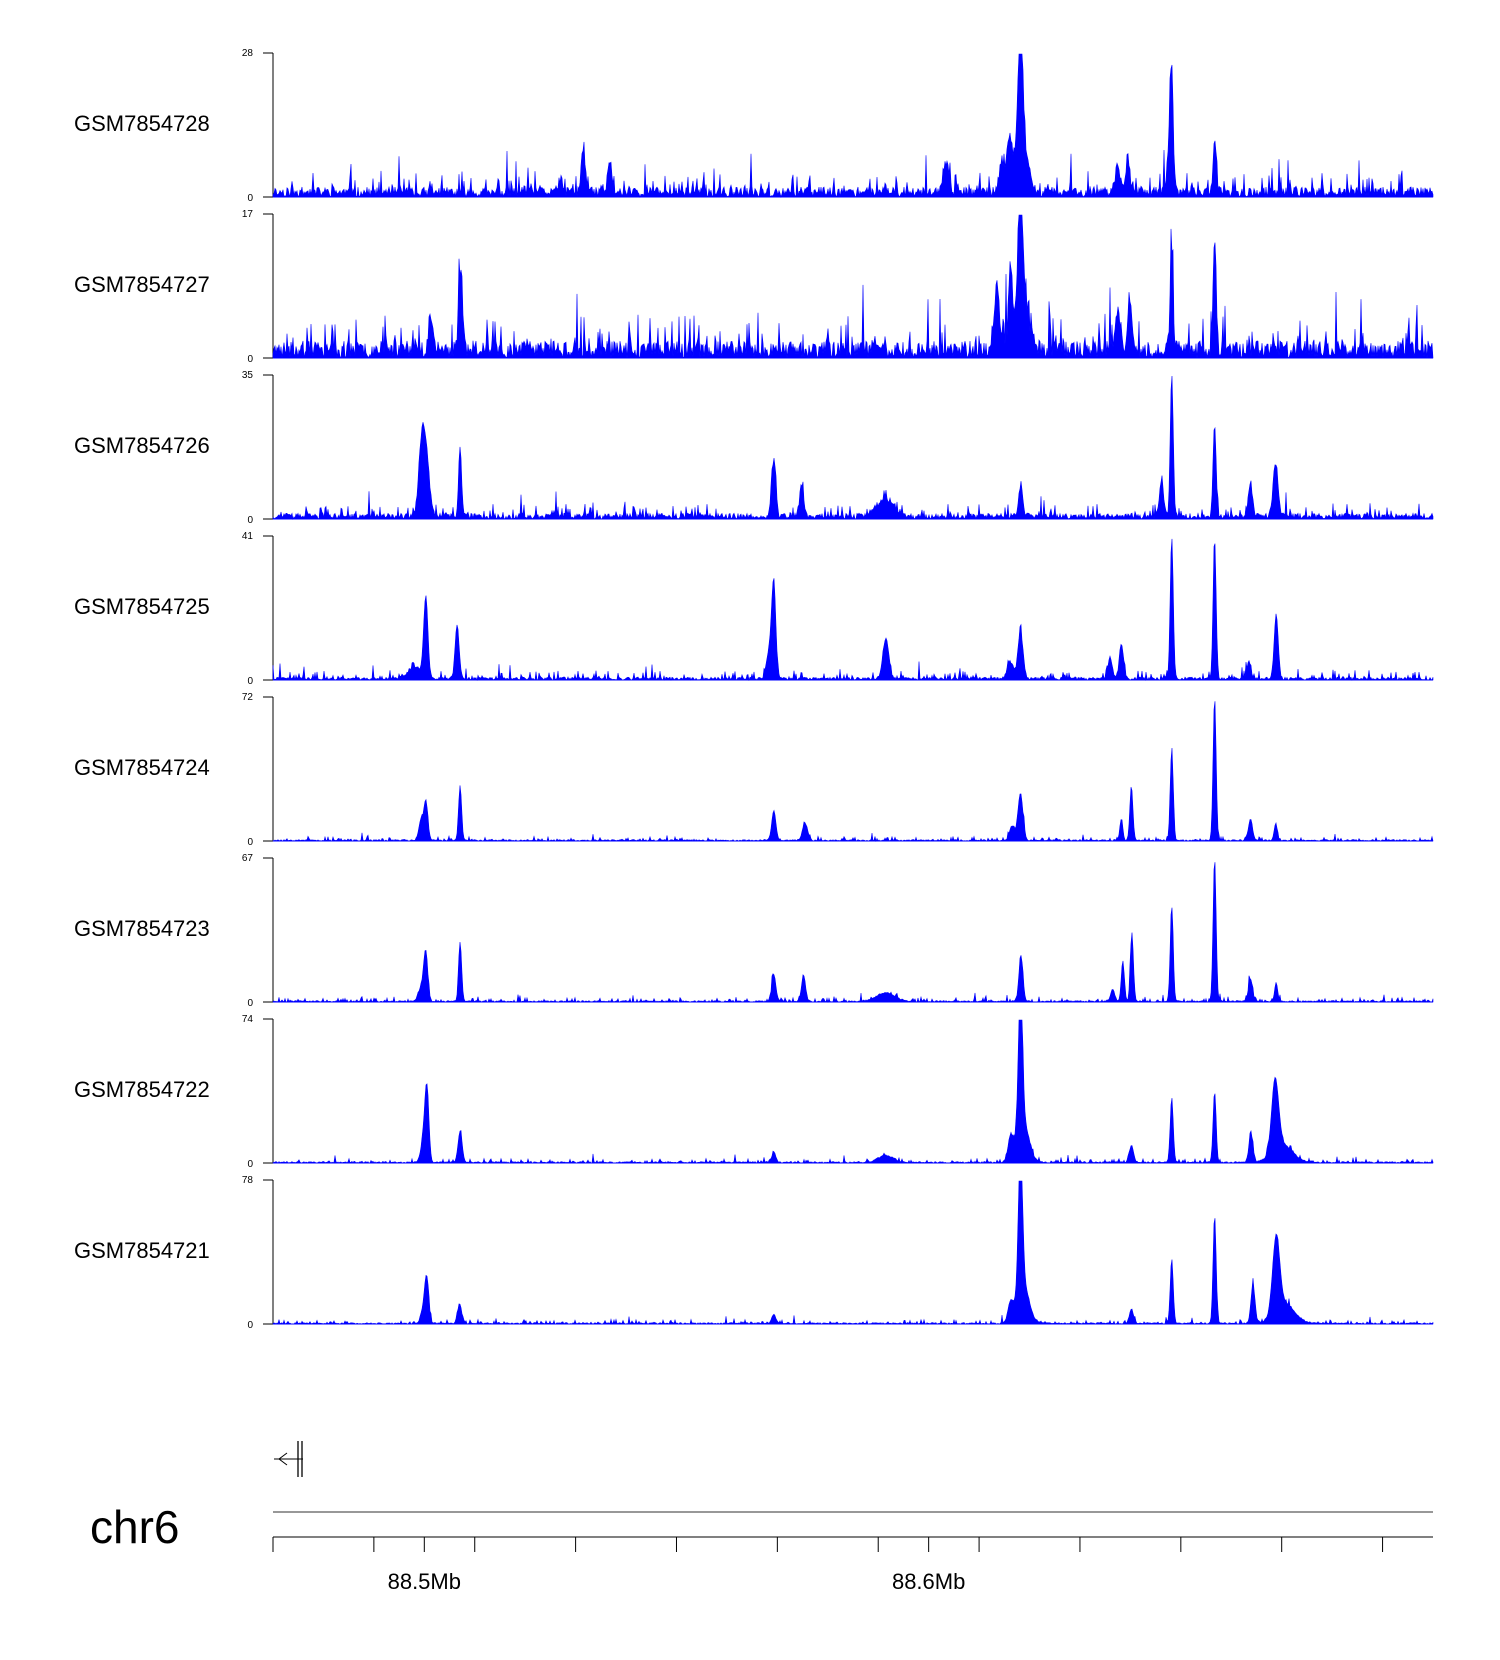 The width and height of the screenshot is (1500, 1660). I want to click on coordinate-ticks: 88.5Mb 88.6Mb, so click(828, 1565).